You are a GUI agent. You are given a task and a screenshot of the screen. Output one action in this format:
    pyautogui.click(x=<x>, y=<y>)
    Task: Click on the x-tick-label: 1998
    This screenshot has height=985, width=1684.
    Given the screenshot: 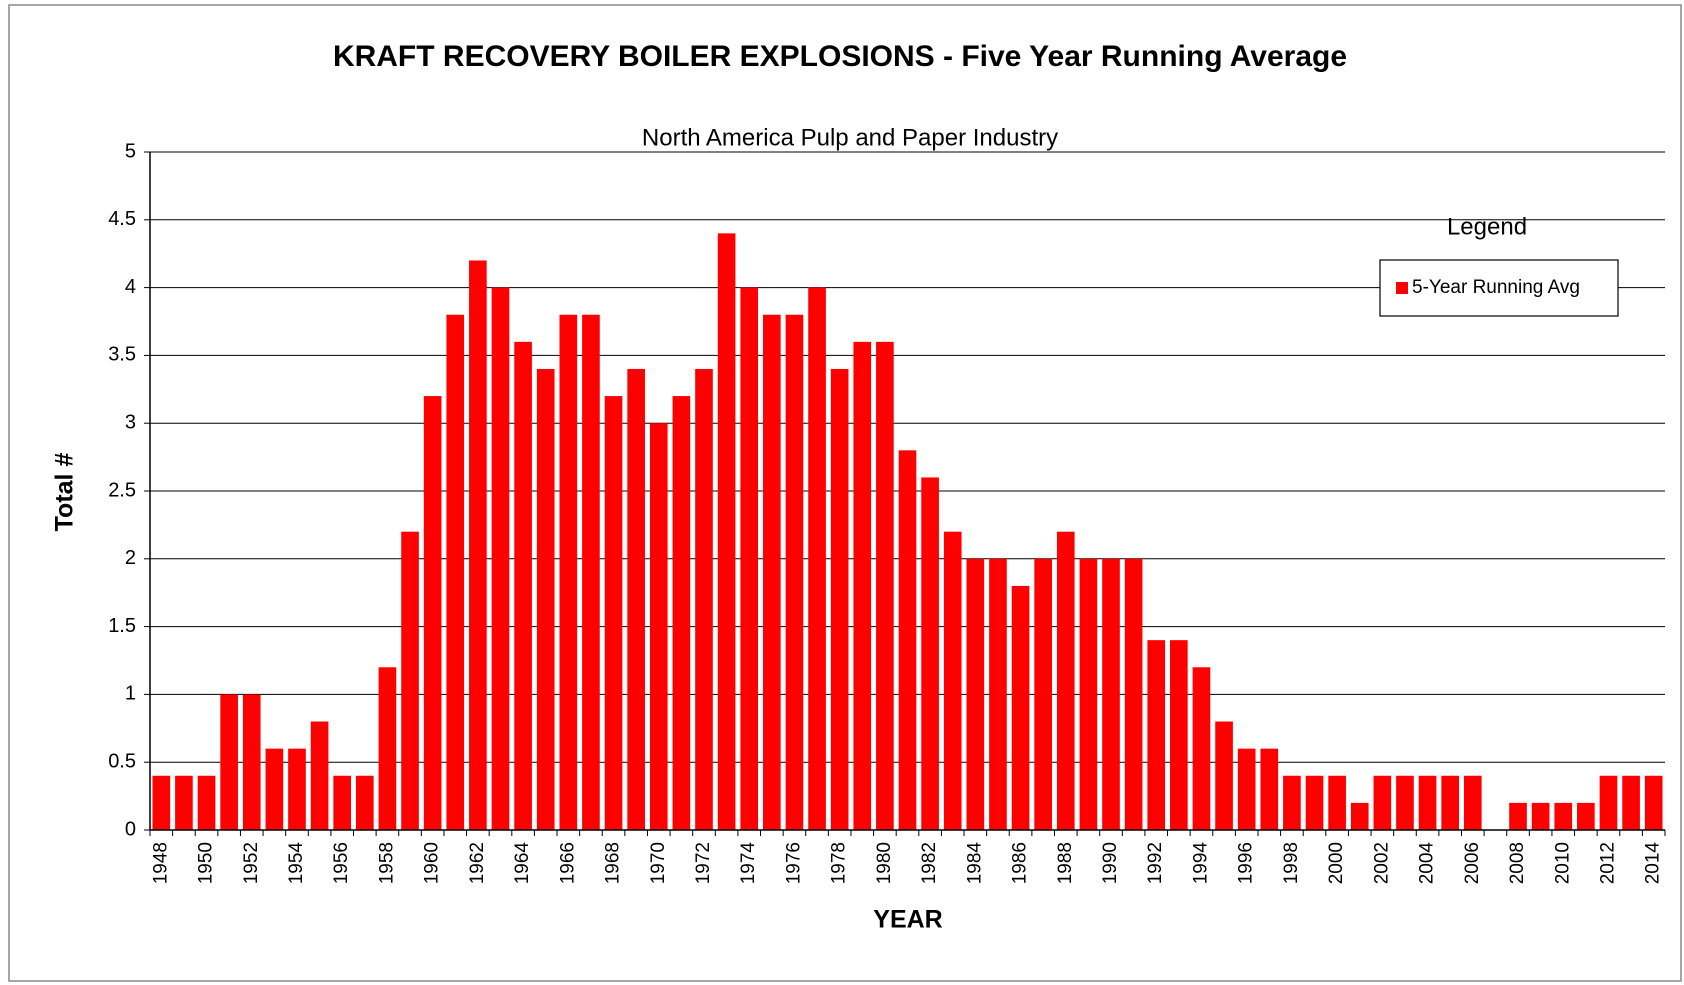 What is the action you would take?
    pyautogui.click(x=1291, y=863)
    